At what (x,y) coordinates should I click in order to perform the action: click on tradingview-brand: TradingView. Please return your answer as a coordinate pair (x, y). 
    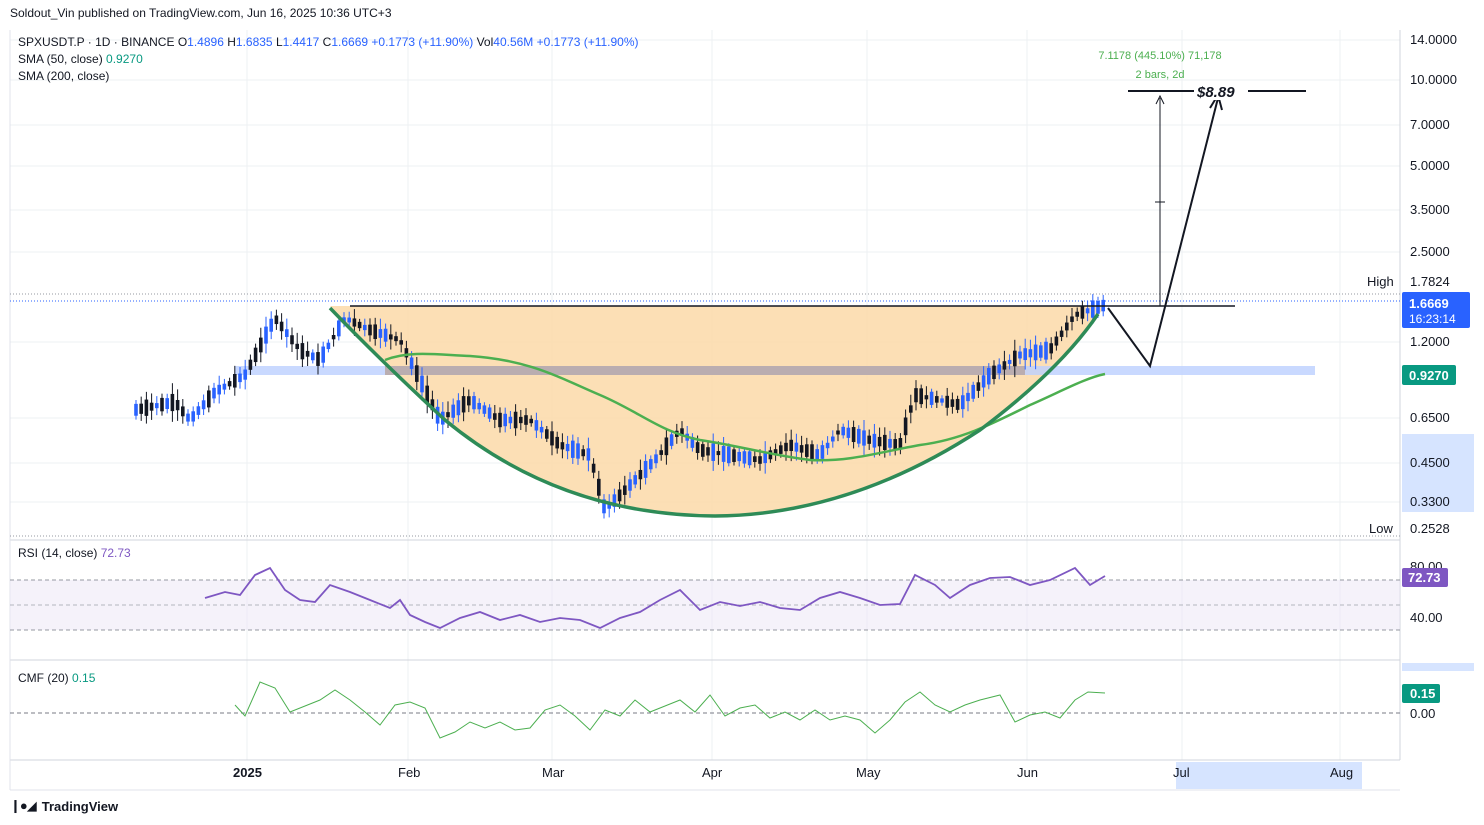
    Looking at the image, I should click on (80, 806).